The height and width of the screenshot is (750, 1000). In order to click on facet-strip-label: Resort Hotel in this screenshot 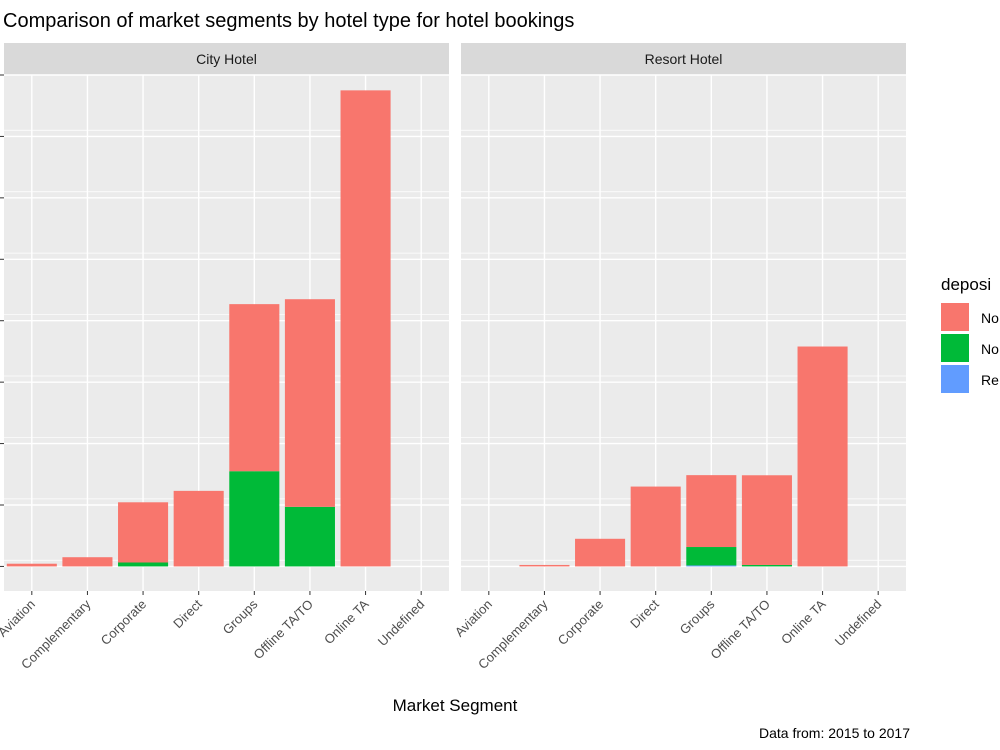, I will do `click(684, 59)`.